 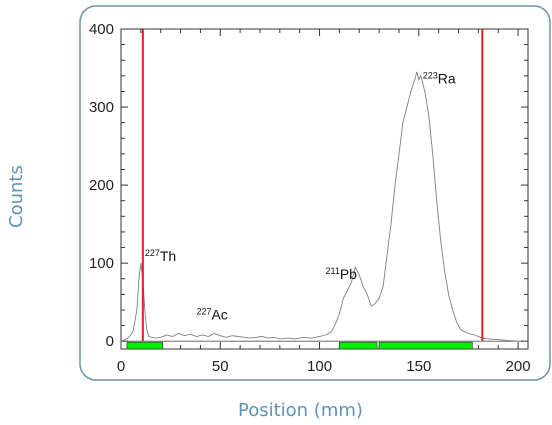 What do you see at coordinates (430, 76) in the screenshot?
I see `annotation-mass: 223` at bounding box center [430, 76].